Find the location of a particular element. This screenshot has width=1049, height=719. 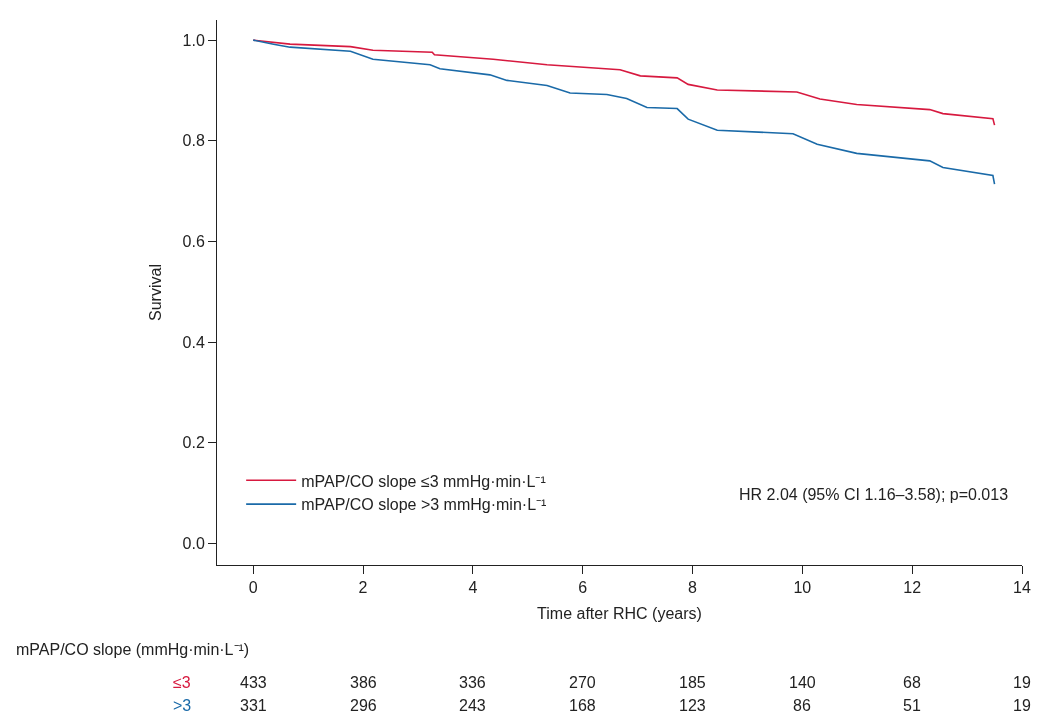

text: mPAP/CO slope (mmHg·min·L⁻¹) is located at coordinates (133, 649).